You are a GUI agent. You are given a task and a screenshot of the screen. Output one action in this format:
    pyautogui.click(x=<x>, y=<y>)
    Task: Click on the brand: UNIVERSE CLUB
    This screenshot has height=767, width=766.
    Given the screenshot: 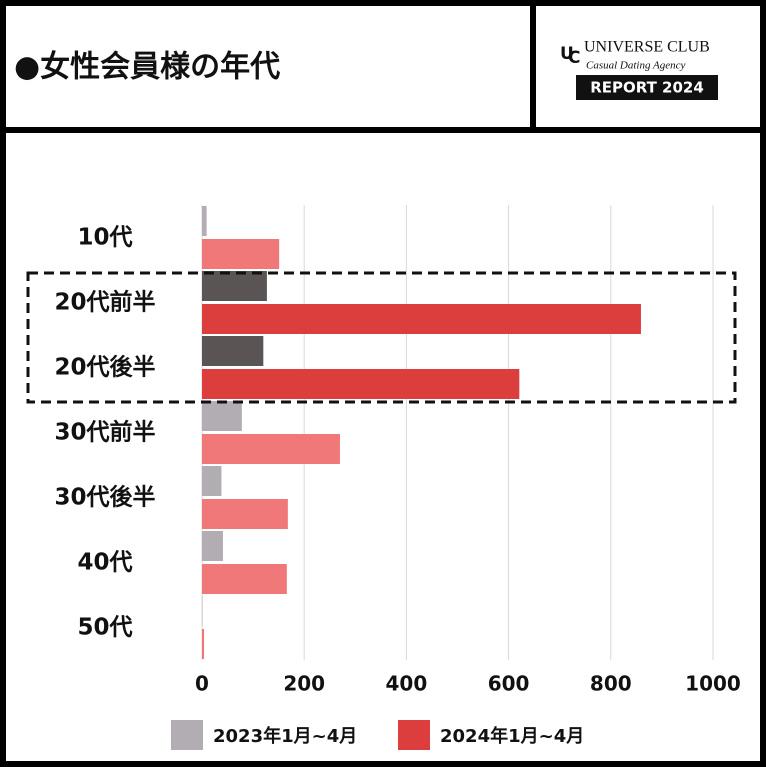 What is the action you would take?
    pyautogui.click(x=647, y=47)
    